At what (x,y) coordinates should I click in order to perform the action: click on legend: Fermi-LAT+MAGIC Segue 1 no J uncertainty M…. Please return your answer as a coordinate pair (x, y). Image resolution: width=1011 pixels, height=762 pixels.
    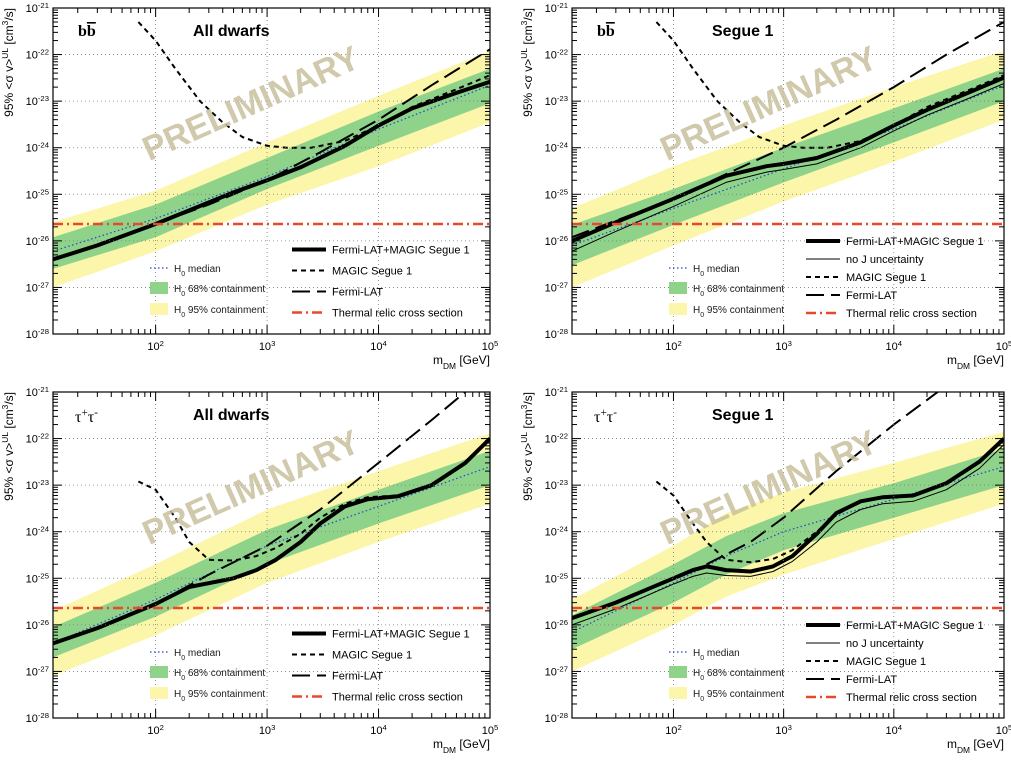
    Looking at the image, I should click on (895, 278).